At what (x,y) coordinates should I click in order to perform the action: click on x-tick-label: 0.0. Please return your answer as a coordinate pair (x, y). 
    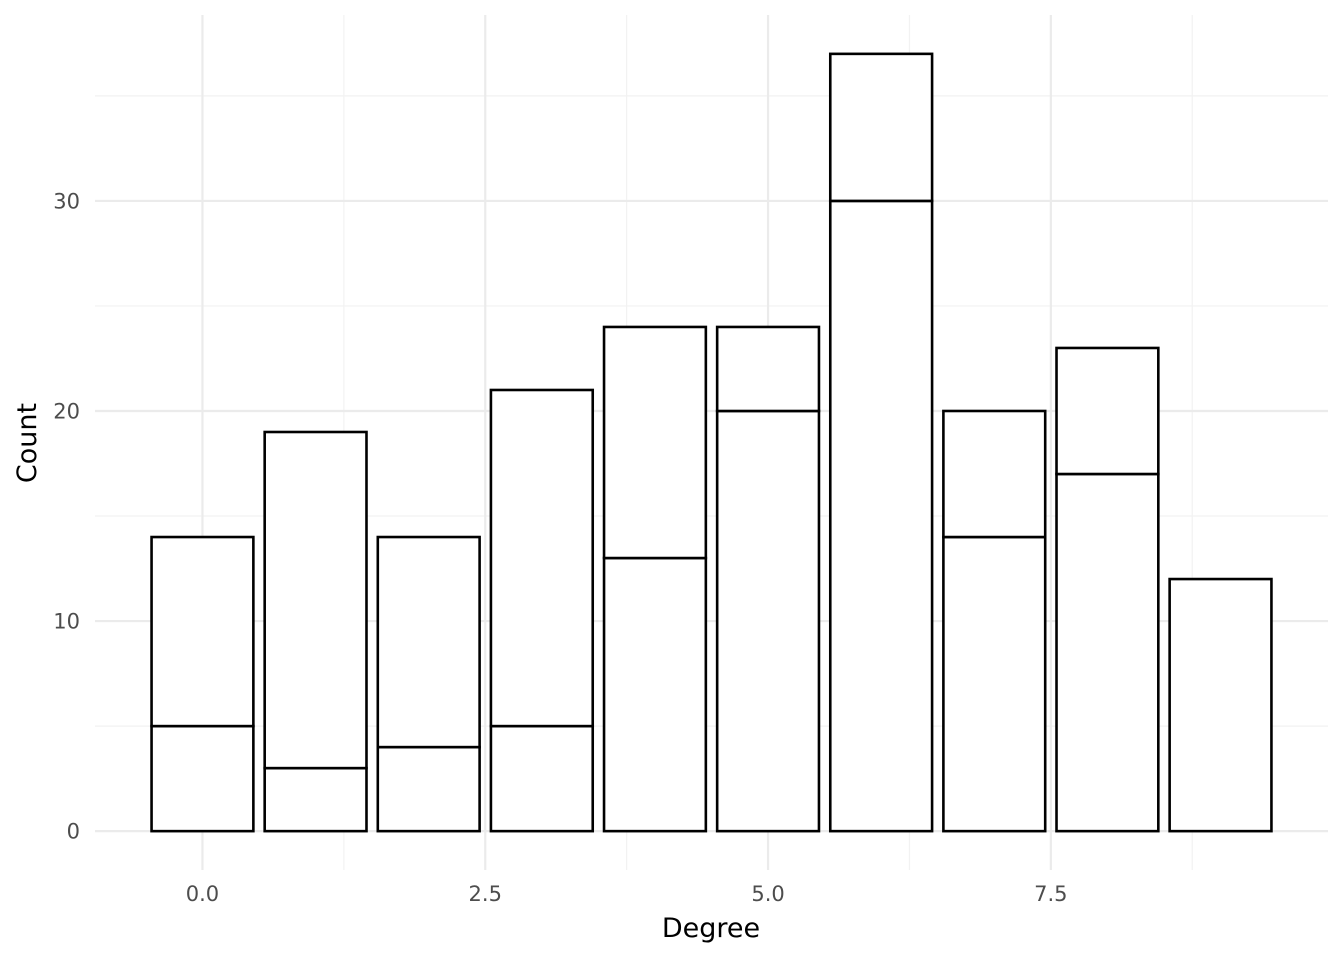
    Looking at the image, I should click on (202, 894).